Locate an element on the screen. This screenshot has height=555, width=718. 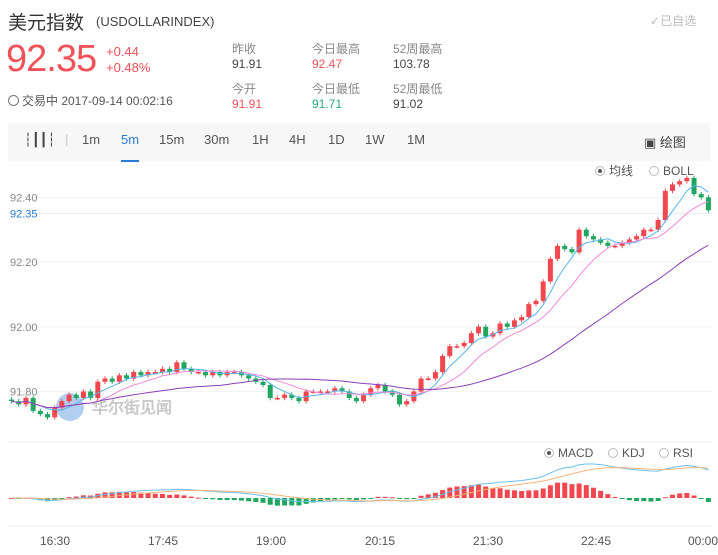
x-tick-label: 00:00 is located at coordinates (703, 541).